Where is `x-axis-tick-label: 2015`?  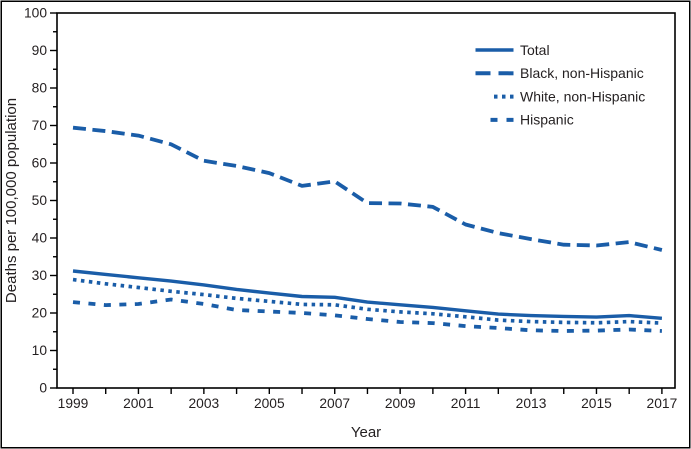 x-axis-tick-label: 2015 is located at coordinates (596, 403).